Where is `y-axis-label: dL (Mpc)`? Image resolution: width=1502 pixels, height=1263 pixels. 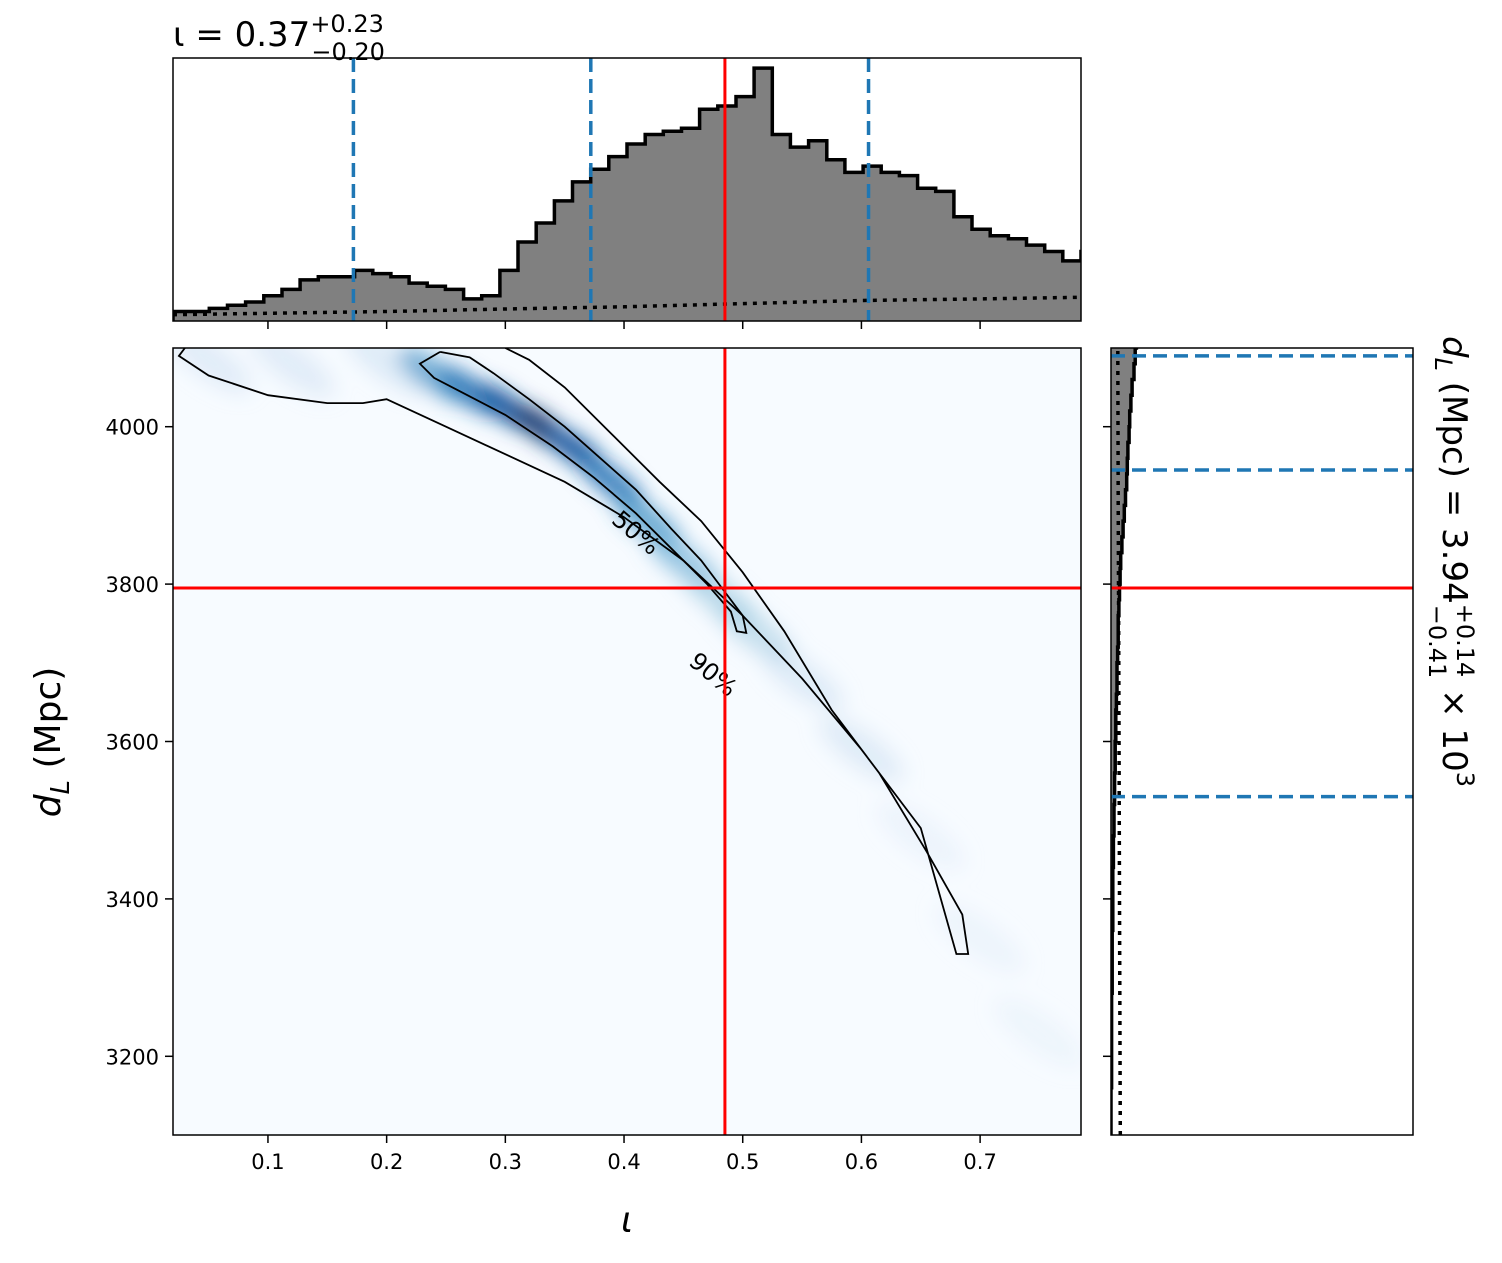 y-axis-label: dL (Mpc) is located at coordinates (52, 742).